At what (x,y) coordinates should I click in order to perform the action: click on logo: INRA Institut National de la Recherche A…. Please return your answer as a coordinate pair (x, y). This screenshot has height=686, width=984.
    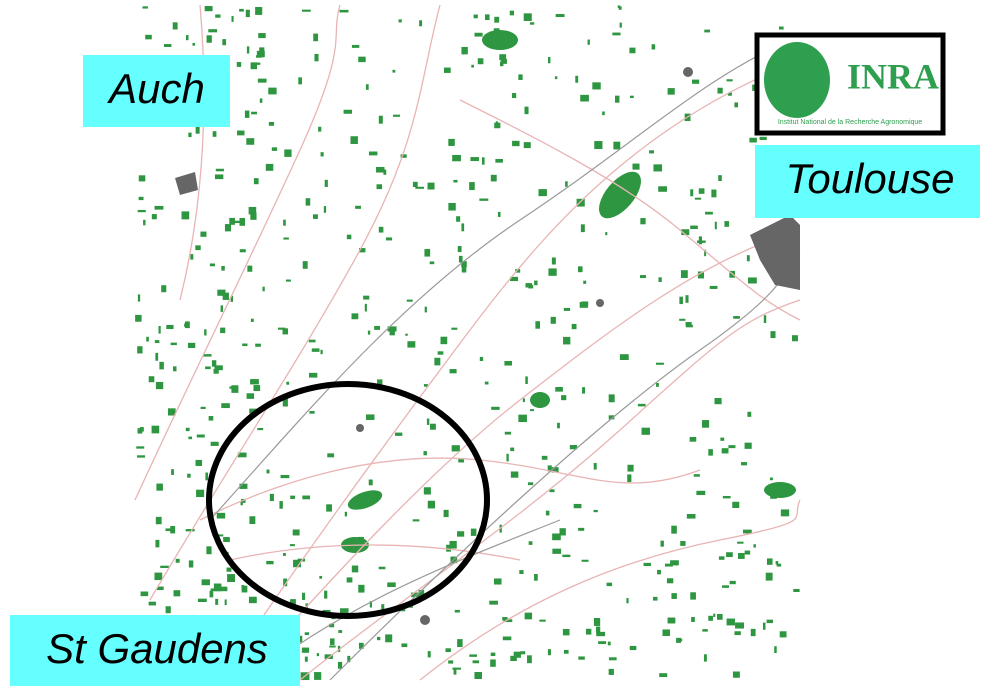
    Looking at the image, I should click on (850, 84).